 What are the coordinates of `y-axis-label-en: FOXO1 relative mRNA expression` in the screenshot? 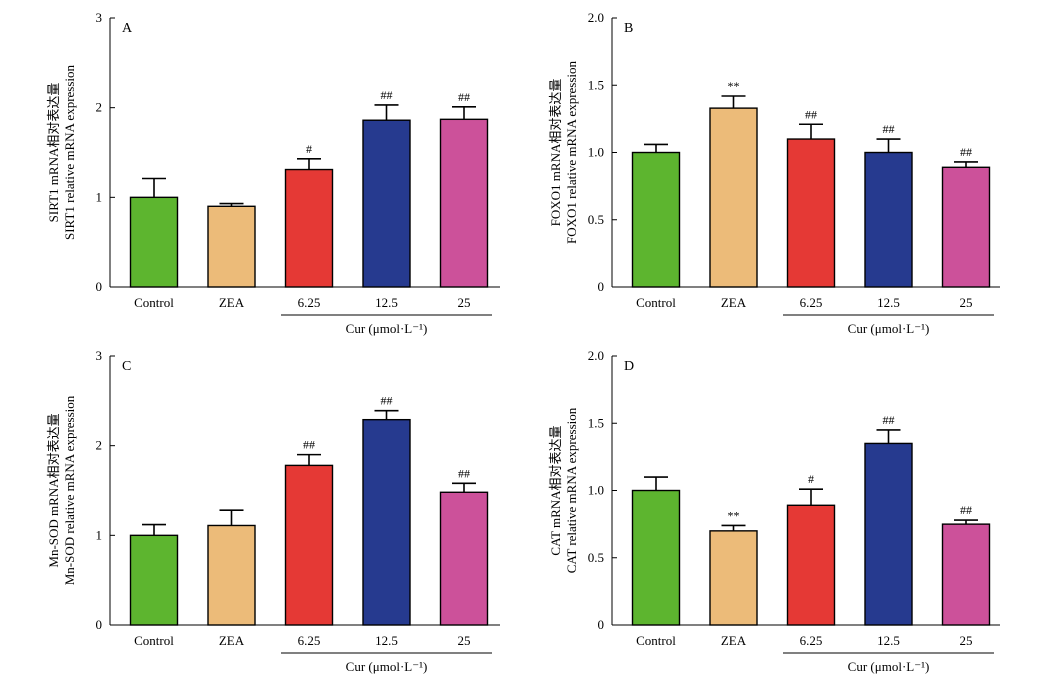 It's located at (571, 152).